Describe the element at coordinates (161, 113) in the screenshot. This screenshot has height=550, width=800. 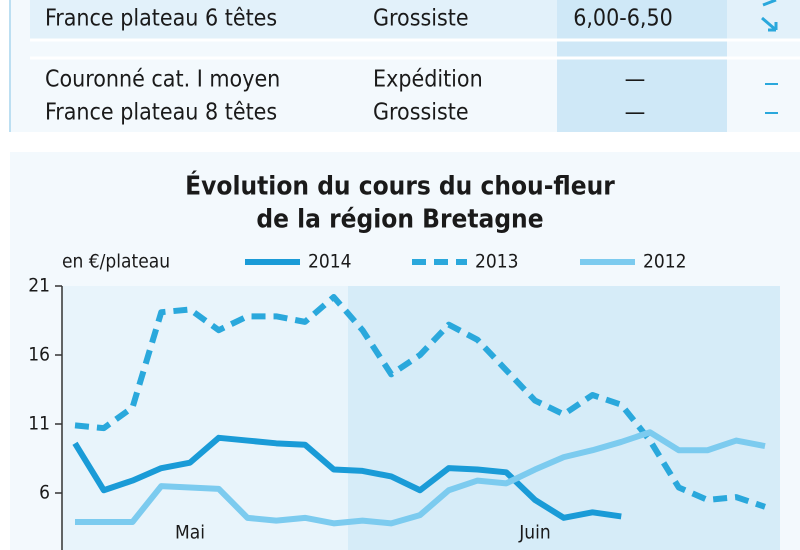
I see `cell: France plateau 8 têtes` at that location.